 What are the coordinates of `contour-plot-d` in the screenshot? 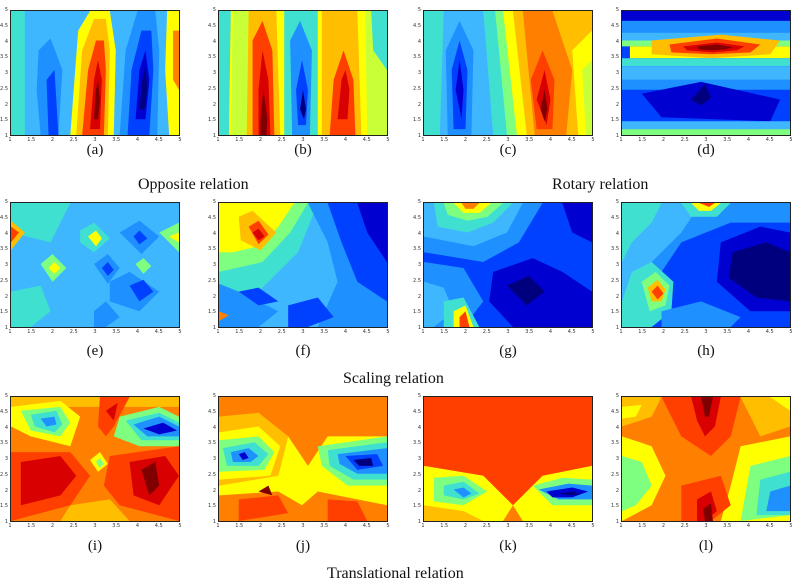 It's located at (706, 73).